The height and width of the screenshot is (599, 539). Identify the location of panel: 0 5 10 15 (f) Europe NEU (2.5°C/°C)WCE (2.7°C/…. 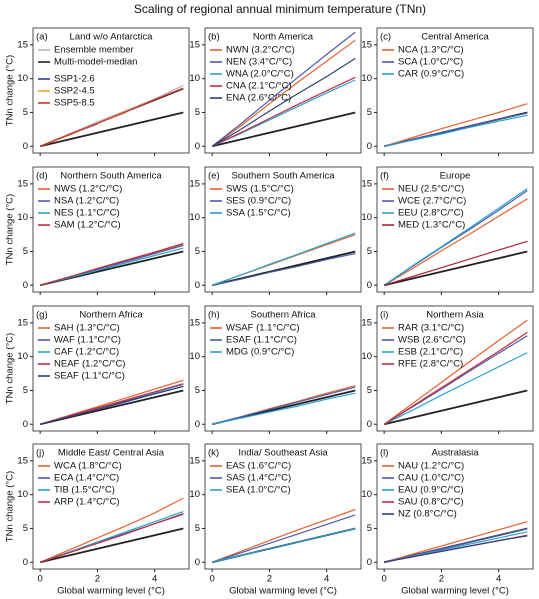
(447, 230).